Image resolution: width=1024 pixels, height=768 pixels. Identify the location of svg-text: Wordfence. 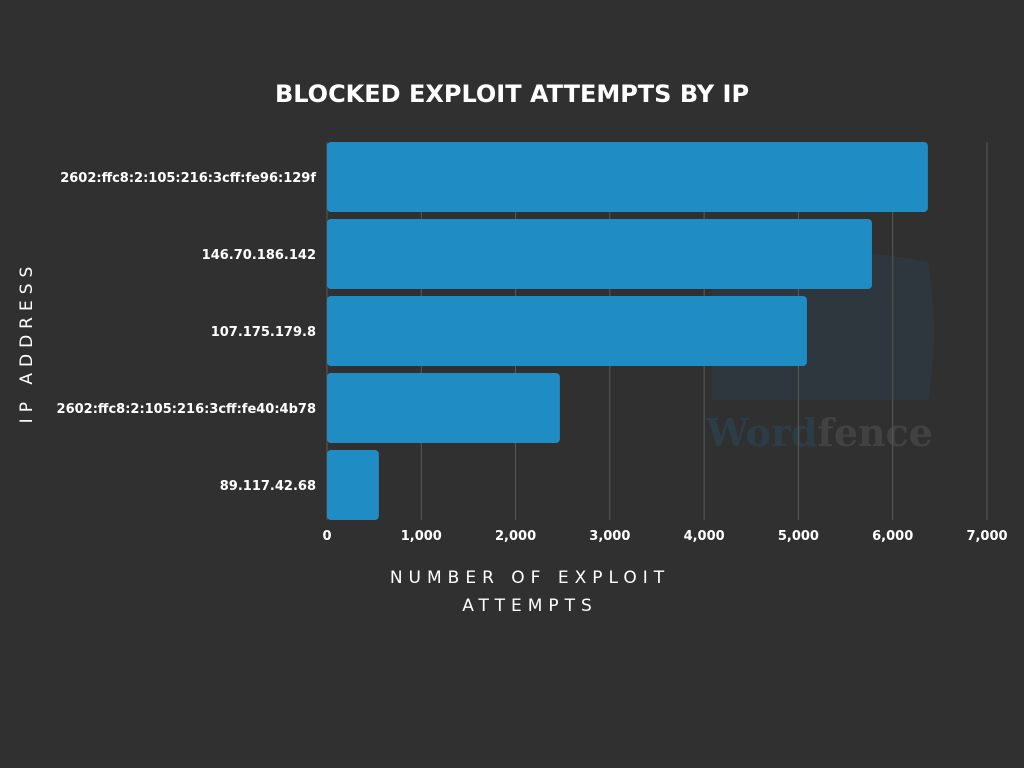
(819, 432).